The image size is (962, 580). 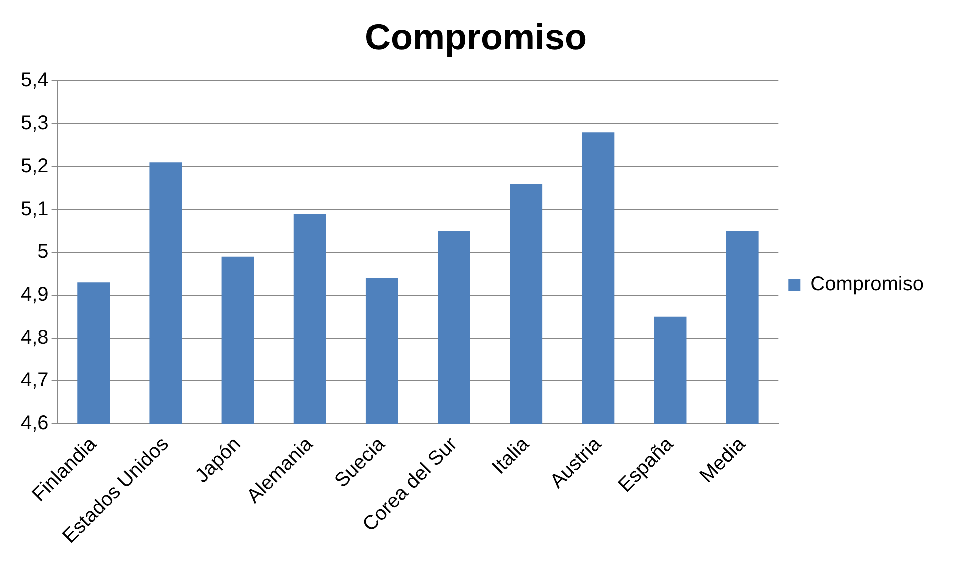 I want to click on legend-label: Compromiso, so click(x=867, y=285).